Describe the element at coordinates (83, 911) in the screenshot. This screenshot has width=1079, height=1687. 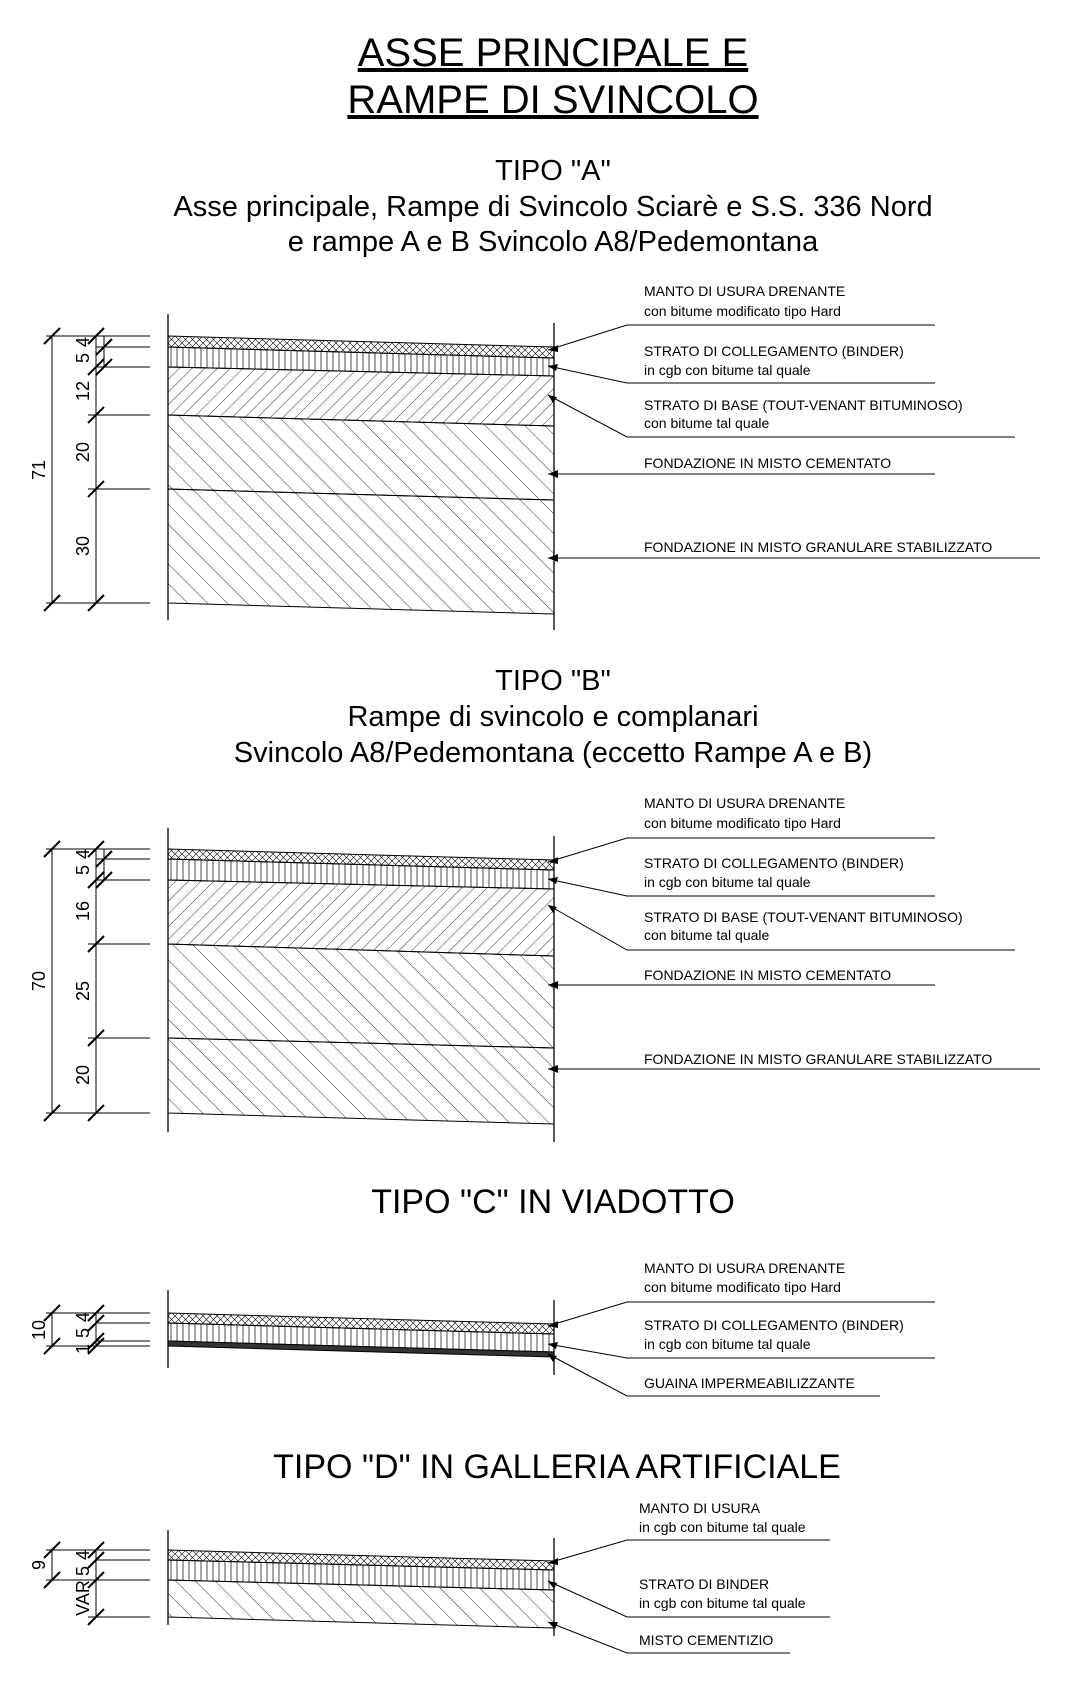
I see `dim-b-base: 16` at that location.